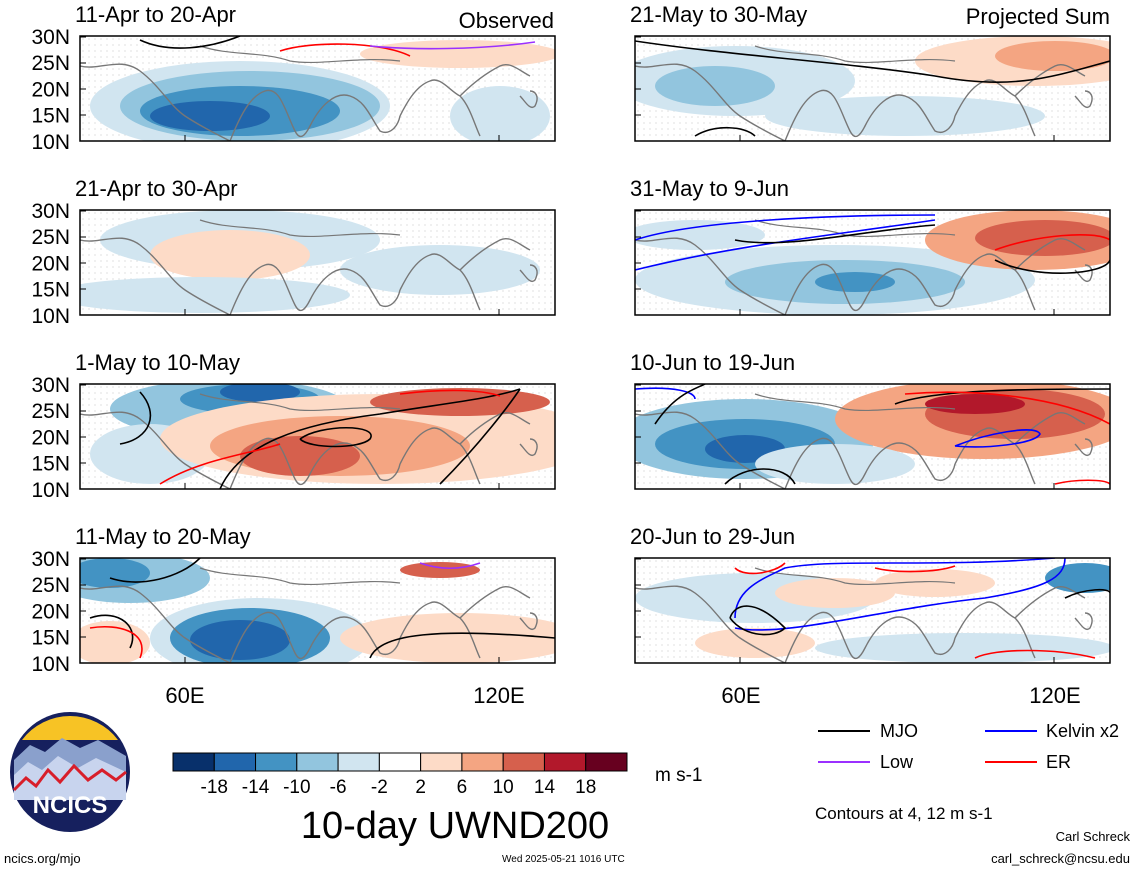 The image size is (1135, 872). I want to click on y-tick-label: 10N, so click(50, 664).